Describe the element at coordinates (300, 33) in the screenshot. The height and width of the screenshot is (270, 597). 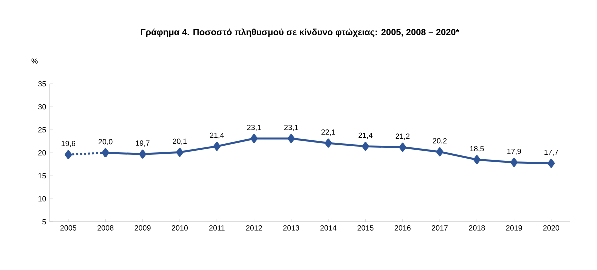
I see `chart-title: Γράφημα 4. Ποσοστό πληθυσμού σε κίνδυνο φτώχειας: 2005, 2008 – 2020*` at that location.